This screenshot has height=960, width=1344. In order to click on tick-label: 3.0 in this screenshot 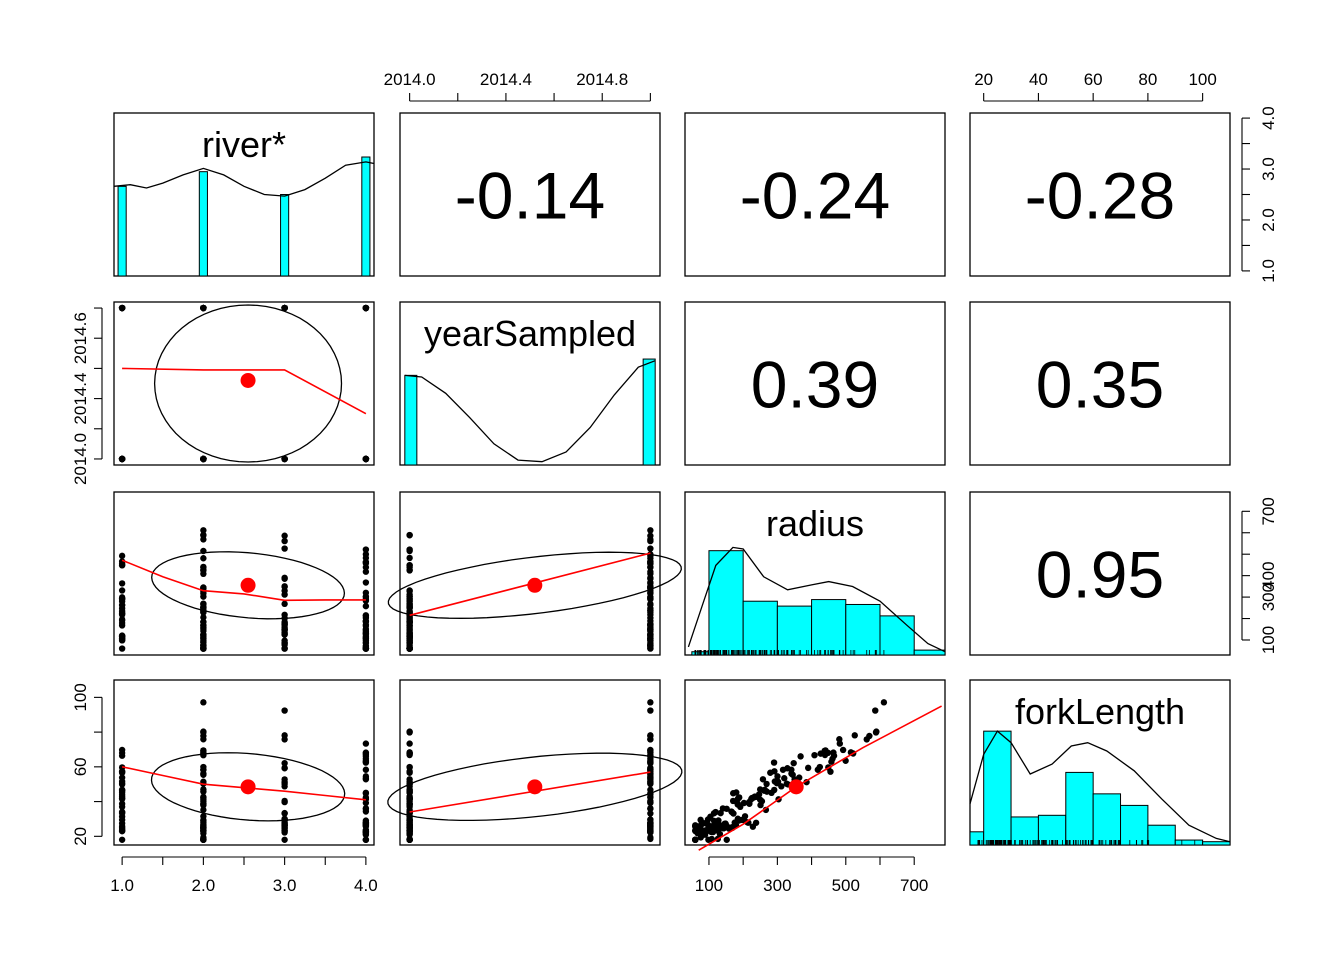, I will do `click(1268, 169)`.